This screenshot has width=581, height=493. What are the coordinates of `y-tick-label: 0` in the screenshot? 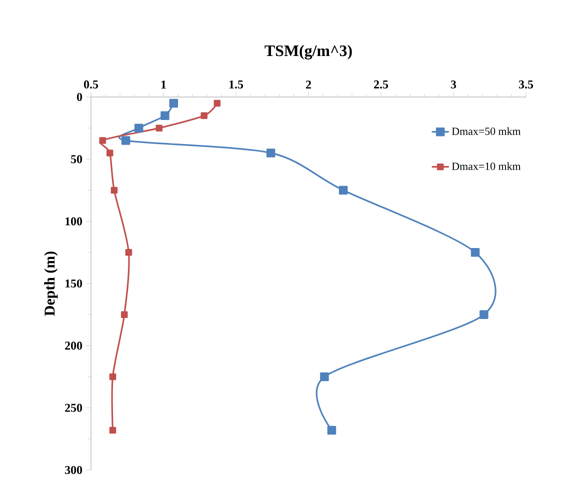 It's located at (79, 97).